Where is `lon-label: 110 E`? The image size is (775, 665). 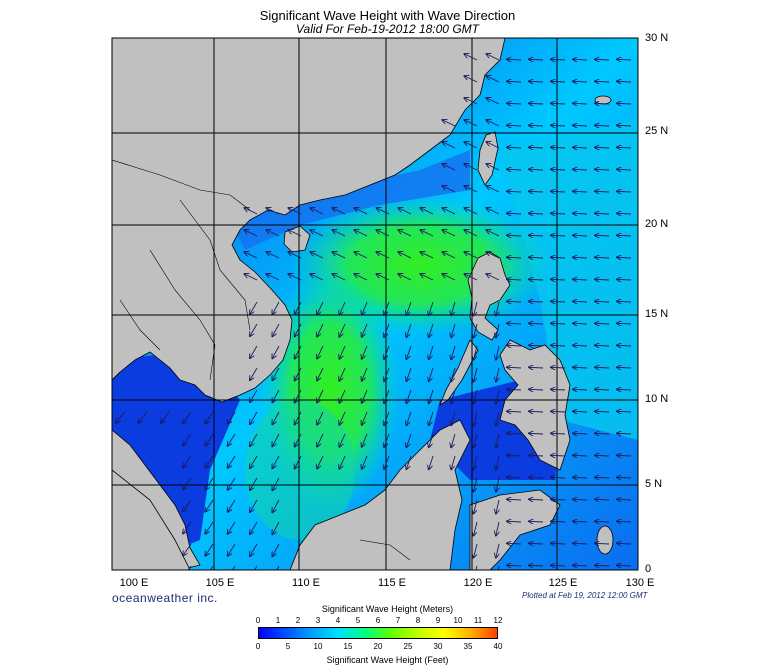
lon-label: 110 E is located at coordinates (306, 583).